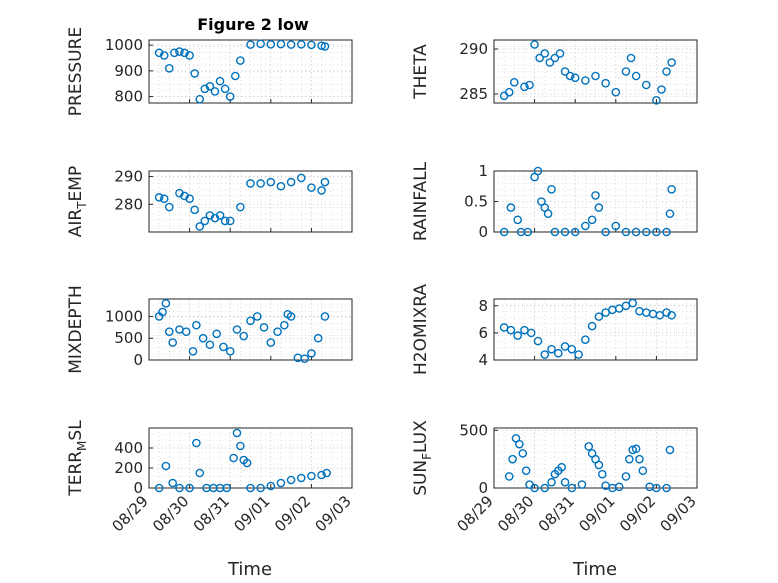  I want to click on subplot-h2omixra: 4 6 8 H2OMIXRA, so click(554, 329).